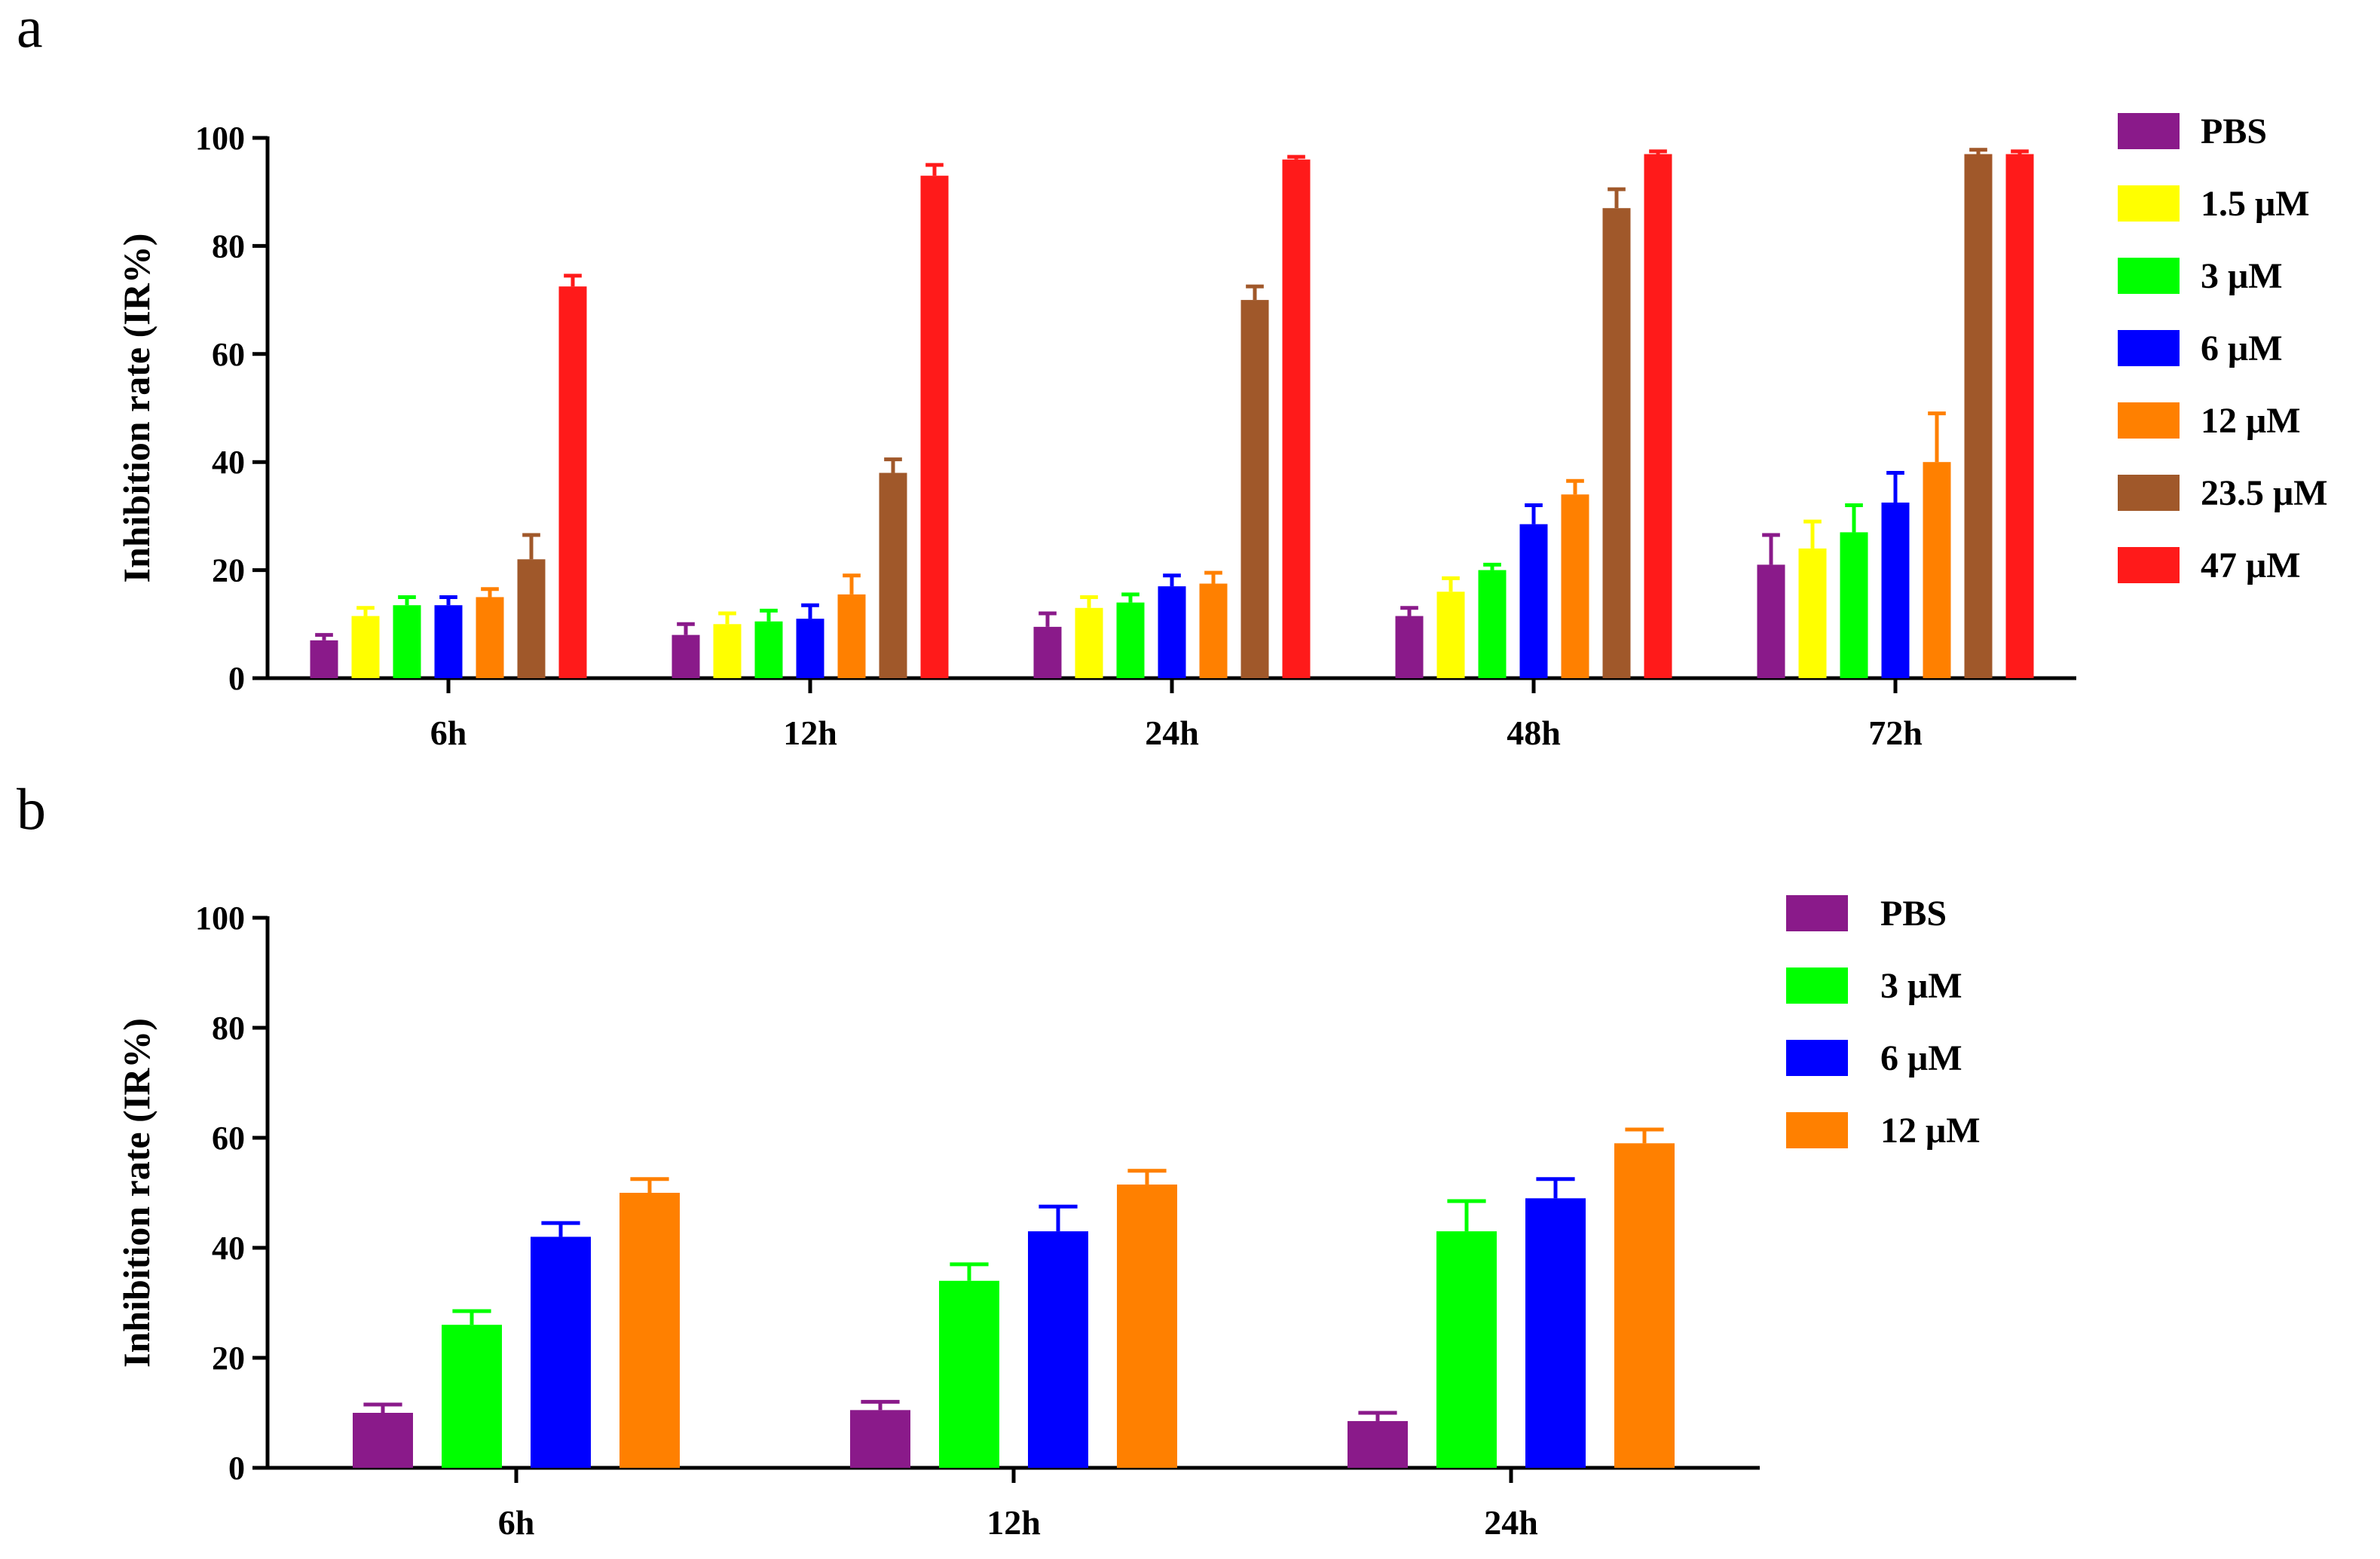  I want to click on panel-a-x-tick-label: 72h, so click(1895, 733).